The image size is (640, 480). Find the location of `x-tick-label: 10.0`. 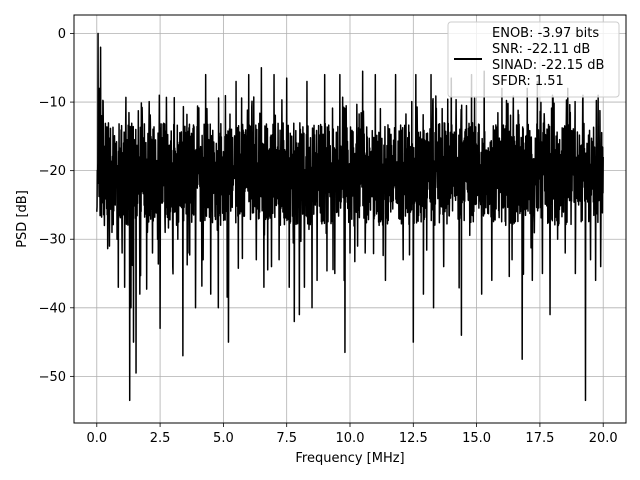

x-tick-label: 10.0 is located at coordinates (350, 438).